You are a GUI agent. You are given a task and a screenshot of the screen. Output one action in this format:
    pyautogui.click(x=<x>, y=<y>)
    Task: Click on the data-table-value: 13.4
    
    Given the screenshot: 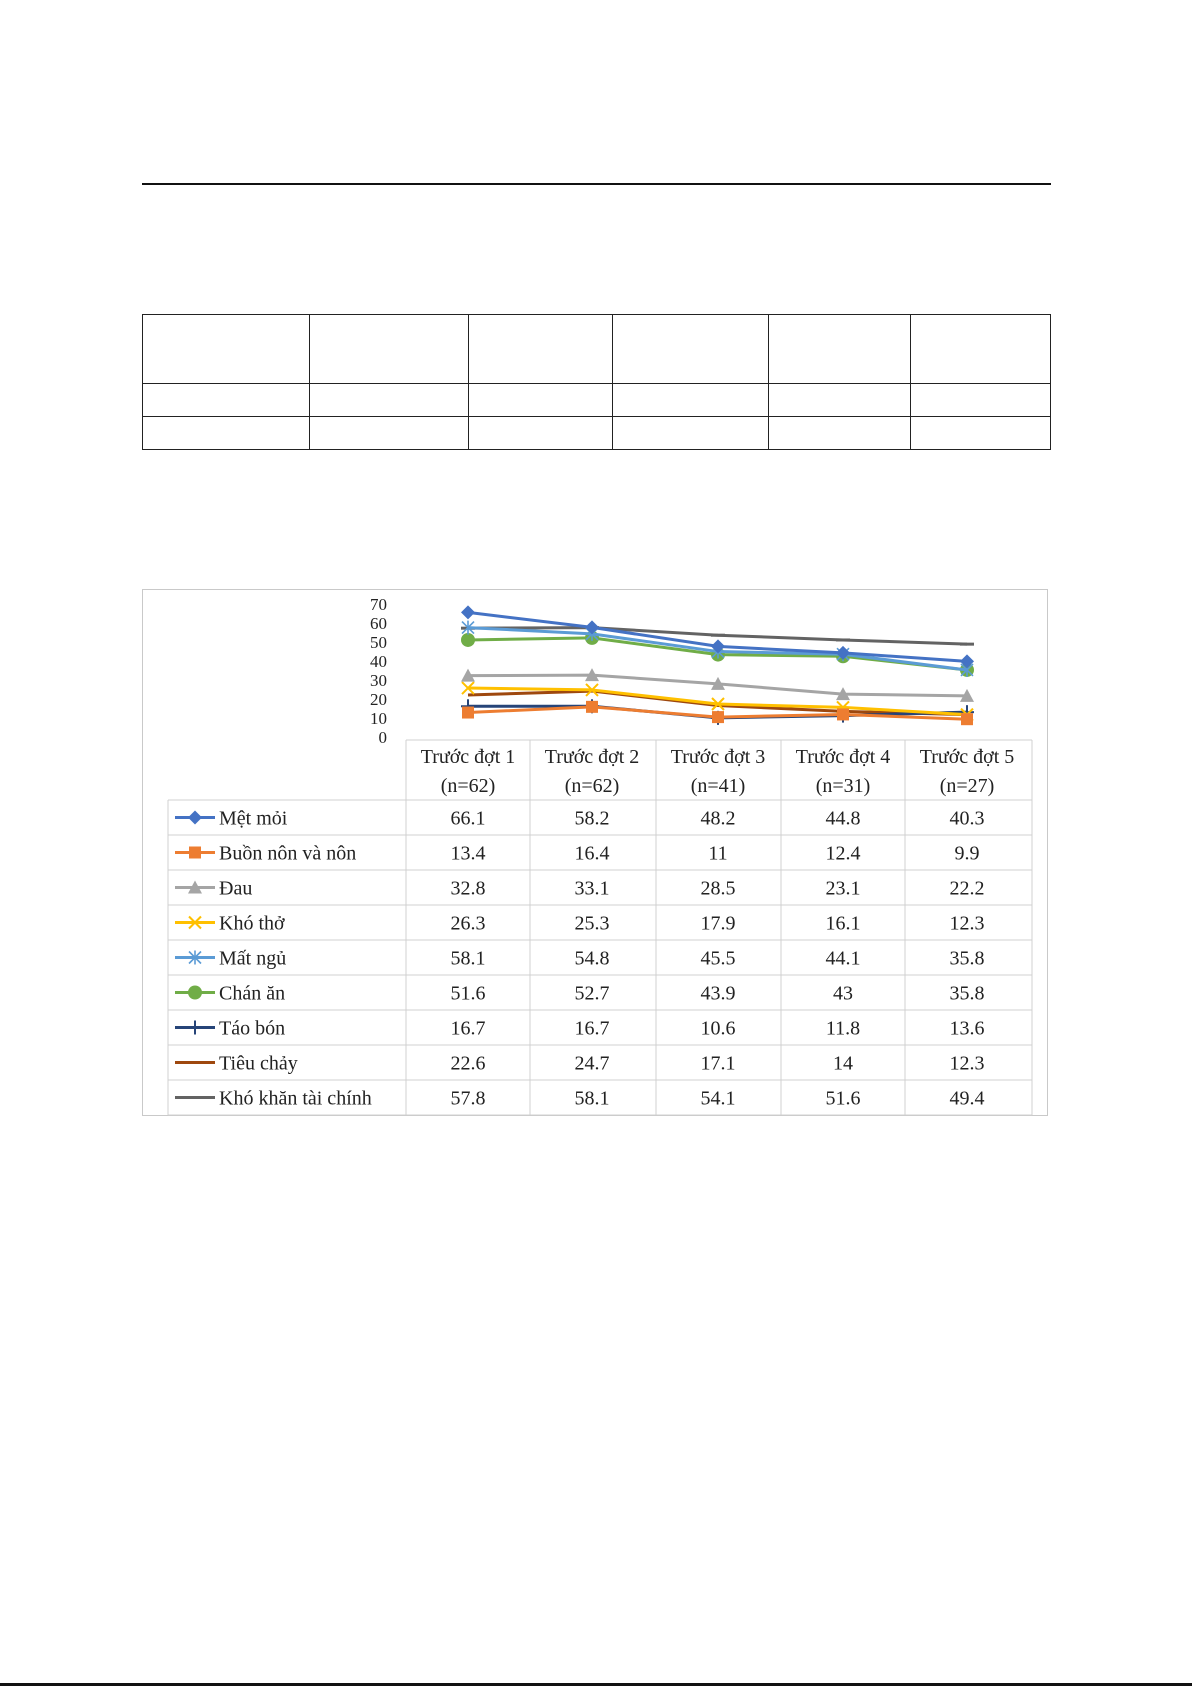 What is the action you would take?
    pyautogui.click(x=468, y=854)
    